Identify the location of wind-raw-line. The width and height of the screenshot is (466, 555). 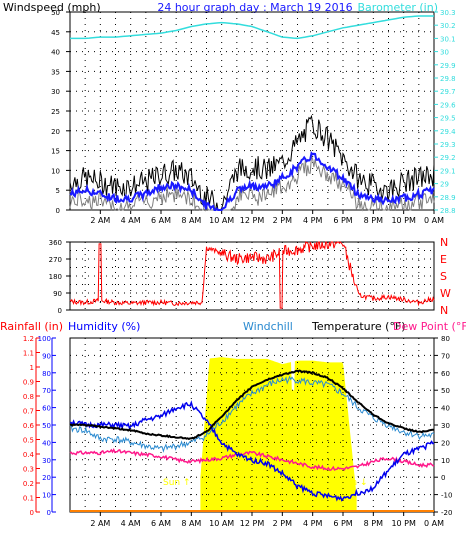
(252, 184).